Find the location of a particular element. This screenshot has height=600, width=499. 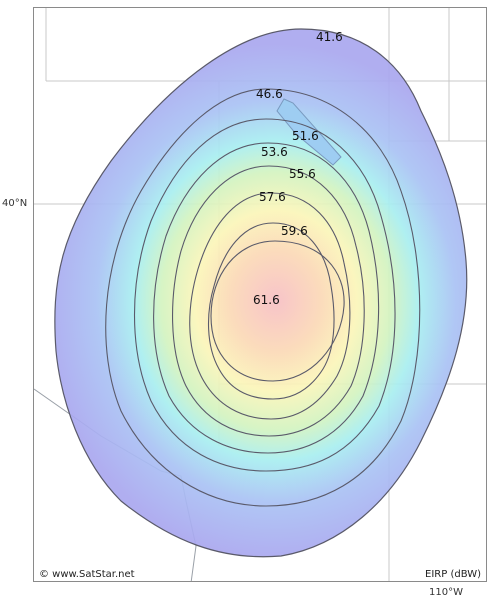

longitude-label: 110°W is located at coordinates (446, 592).